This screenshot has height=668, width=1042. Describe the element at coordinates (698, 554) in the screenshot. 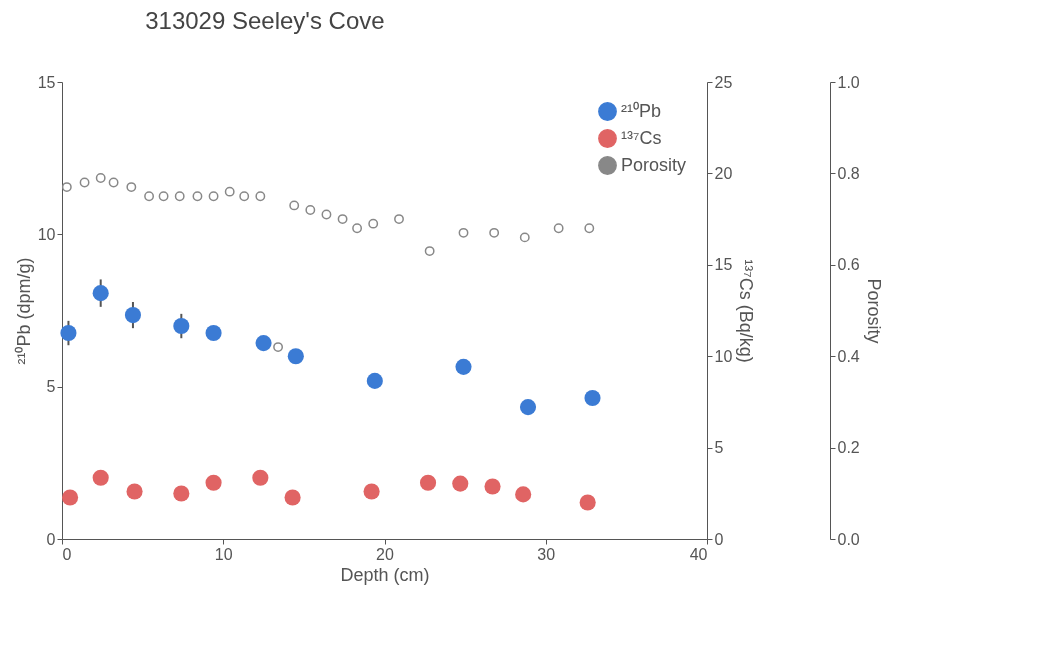

I see `x-tick-label: 40` at that location.